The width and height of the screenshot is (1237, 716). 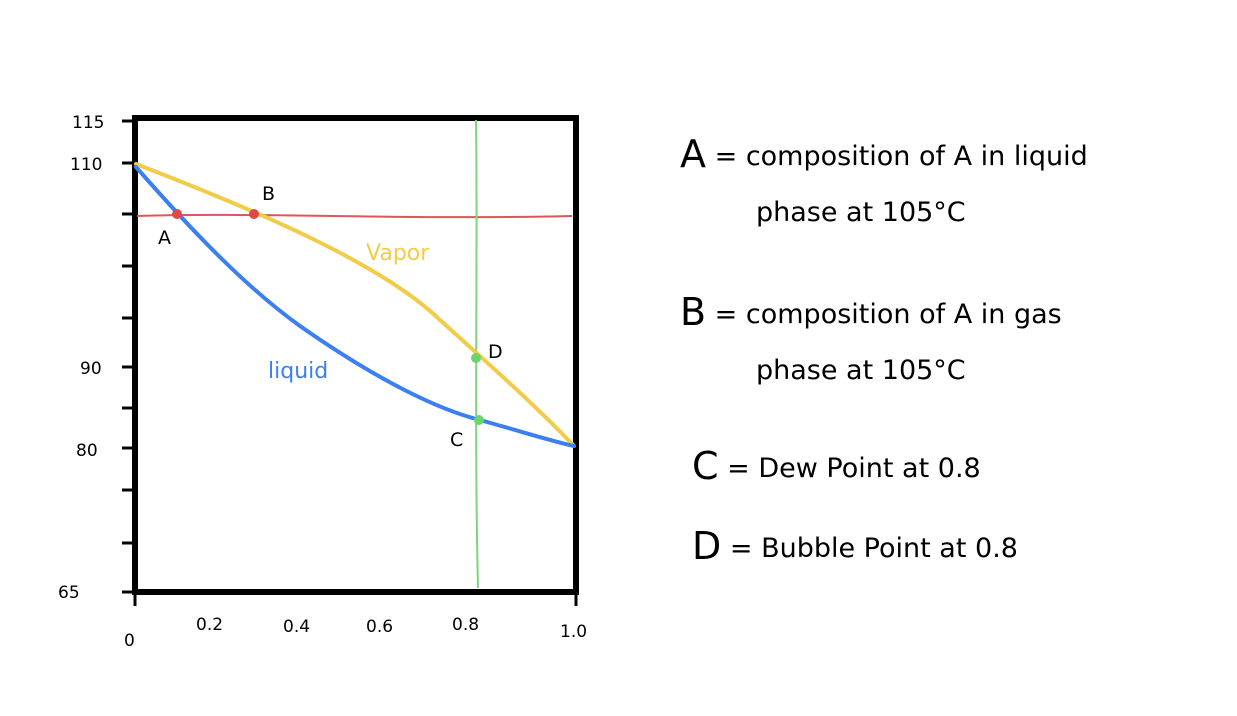 What do you see at coordinates (916, 156) in the screenshot?
I see `note-a-line1: composition of A in liquid` at bounding box center [916, 156].